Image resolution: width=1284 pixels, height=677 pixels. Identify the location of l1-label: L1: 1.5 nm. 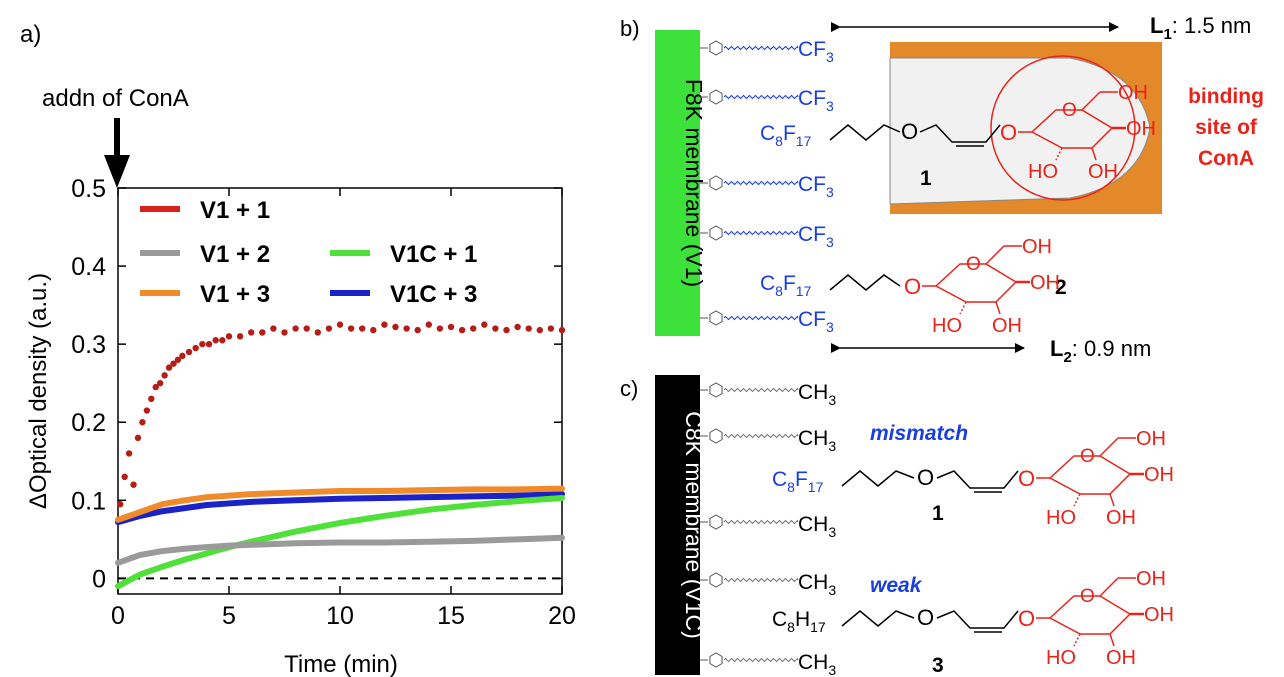
(1200, 28).